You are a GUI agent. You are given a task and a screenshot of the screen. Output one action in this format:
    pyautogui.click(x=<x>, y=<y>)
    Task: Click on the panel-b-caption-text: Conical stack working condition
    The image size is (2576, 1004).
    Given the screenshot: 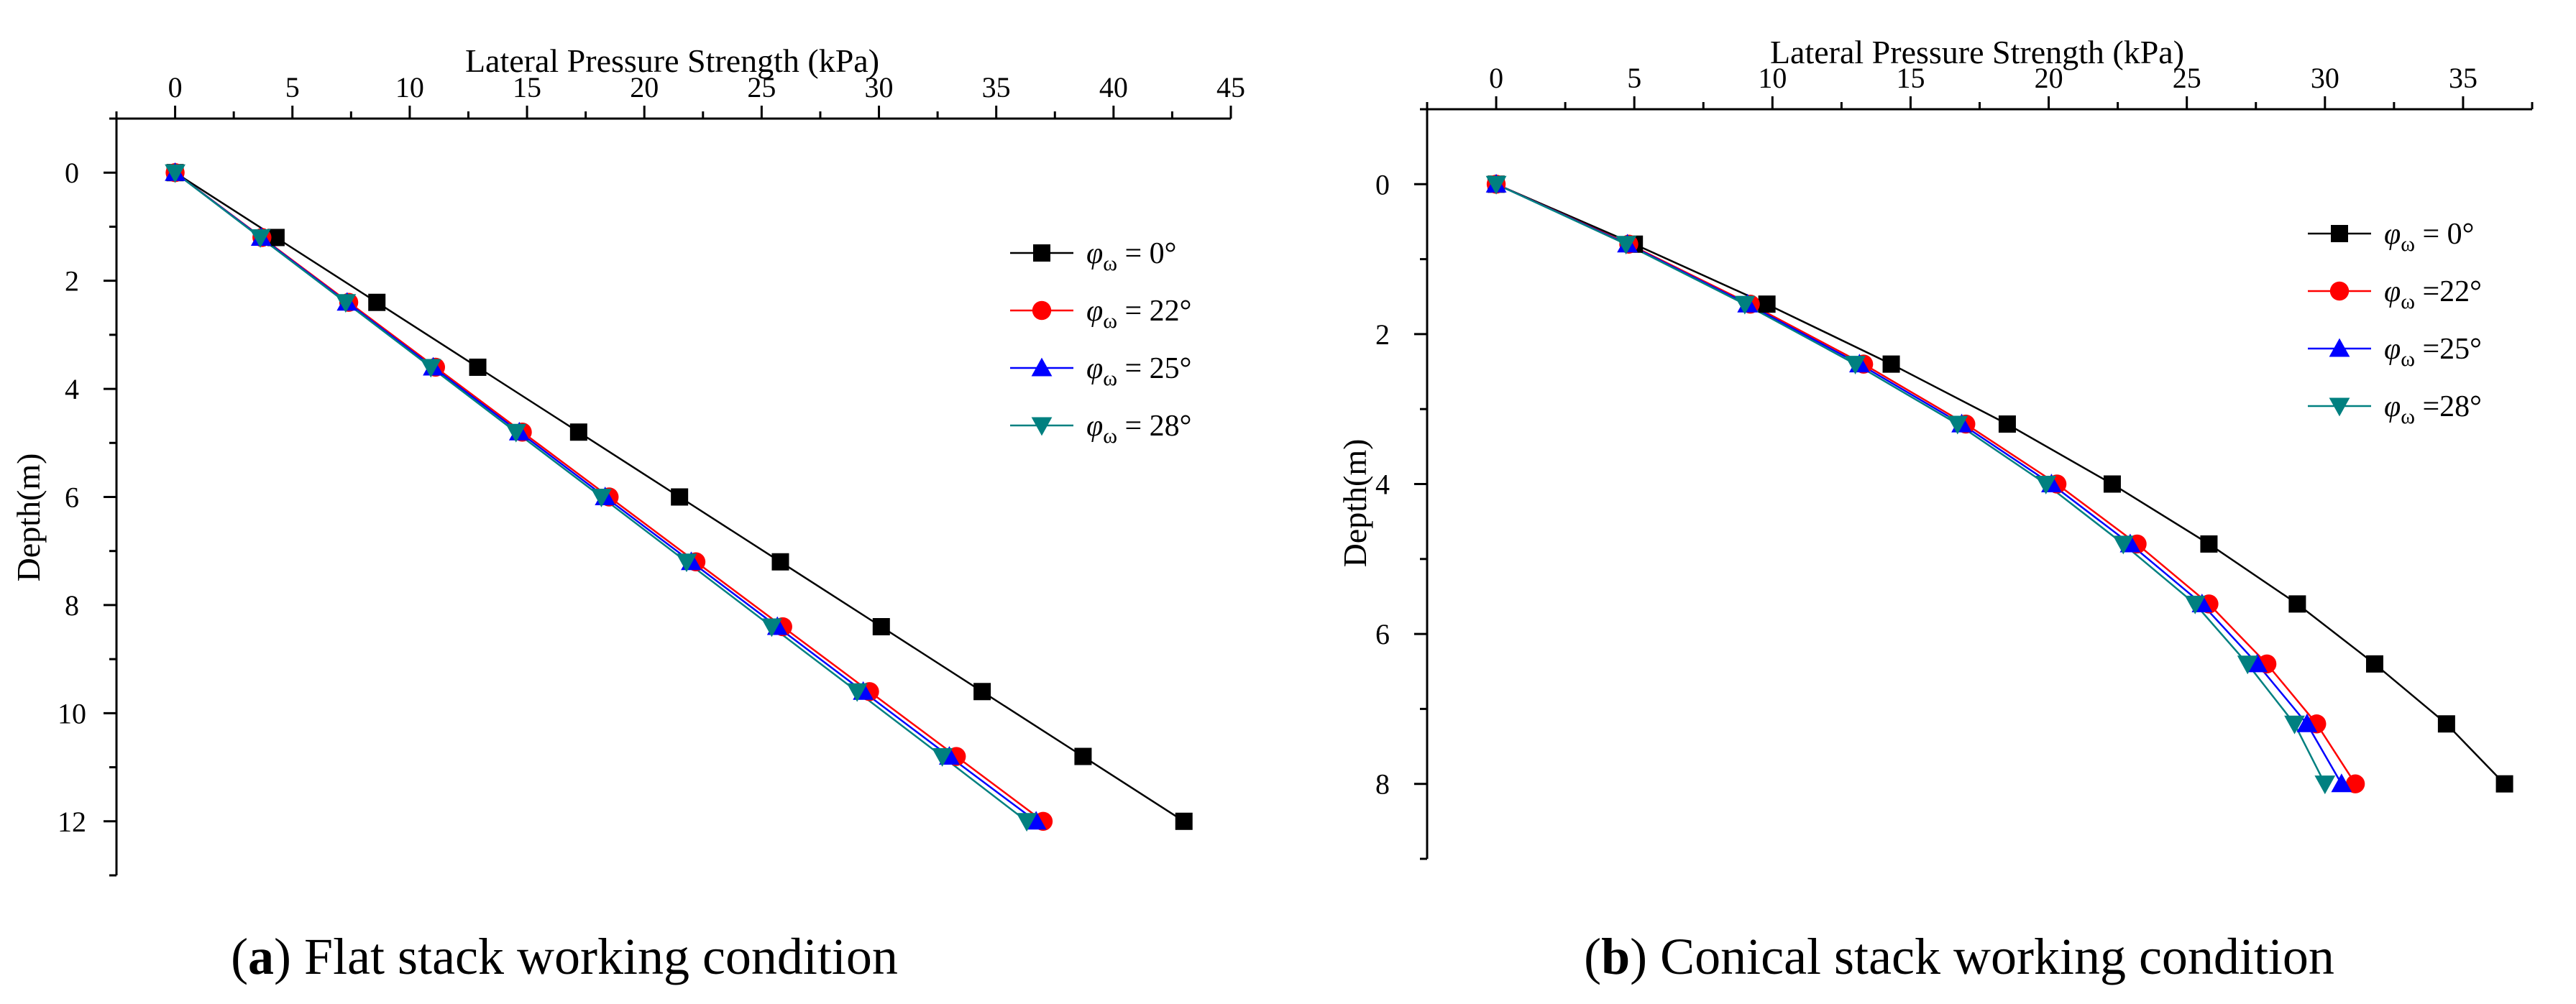 What is the action you would take?
    pyautogui.click(x=1991, y=957)
    